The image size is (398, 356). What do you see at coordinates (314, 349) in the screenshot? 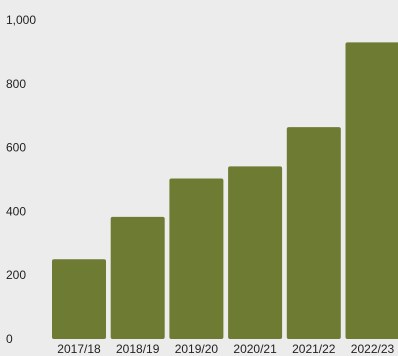
I see `x-tick-label: 2021/22` at bounding box center [314, 349].